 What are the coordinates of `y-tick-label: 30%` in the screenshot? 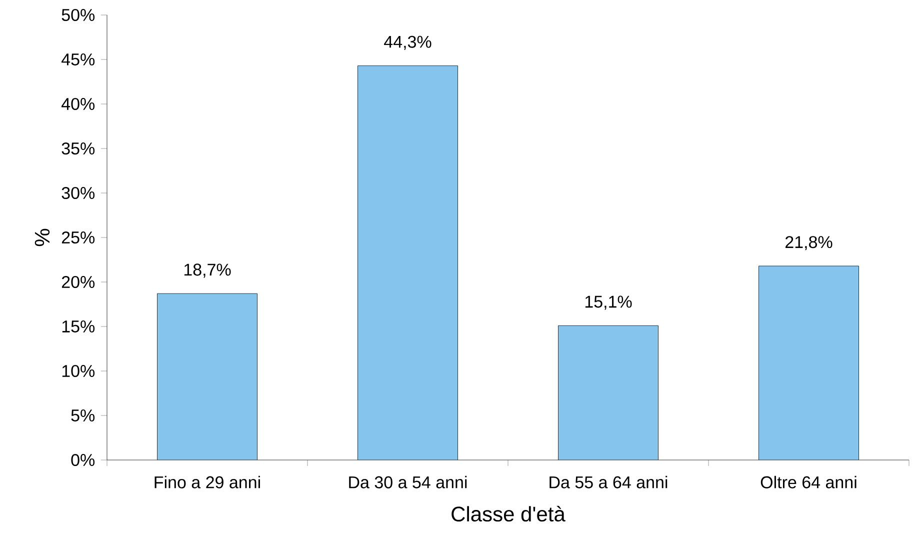 It's located at (78, 193).